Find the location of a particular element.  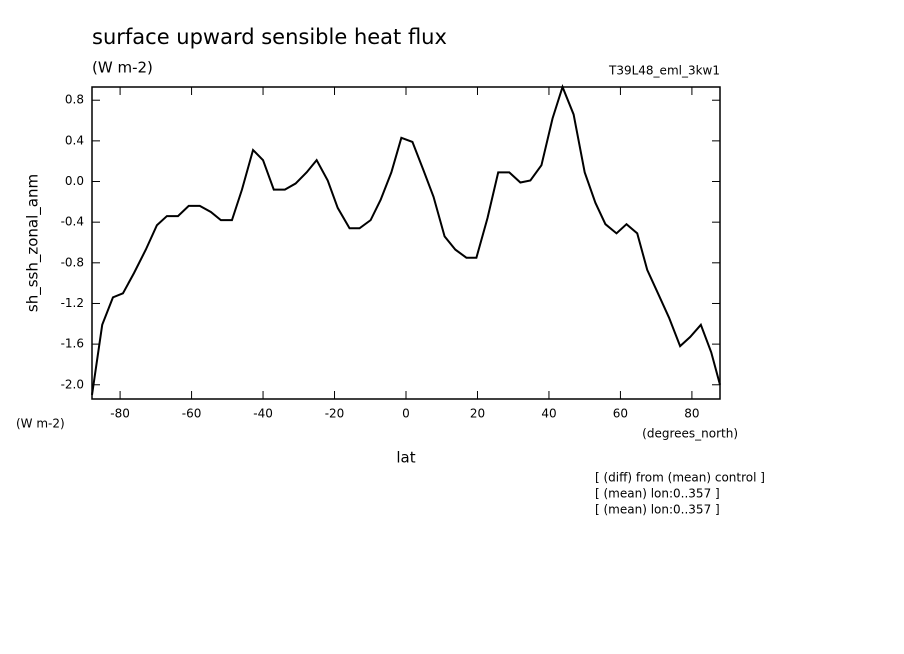

x-tick-label: 40 is located at coordinates (548, 414).